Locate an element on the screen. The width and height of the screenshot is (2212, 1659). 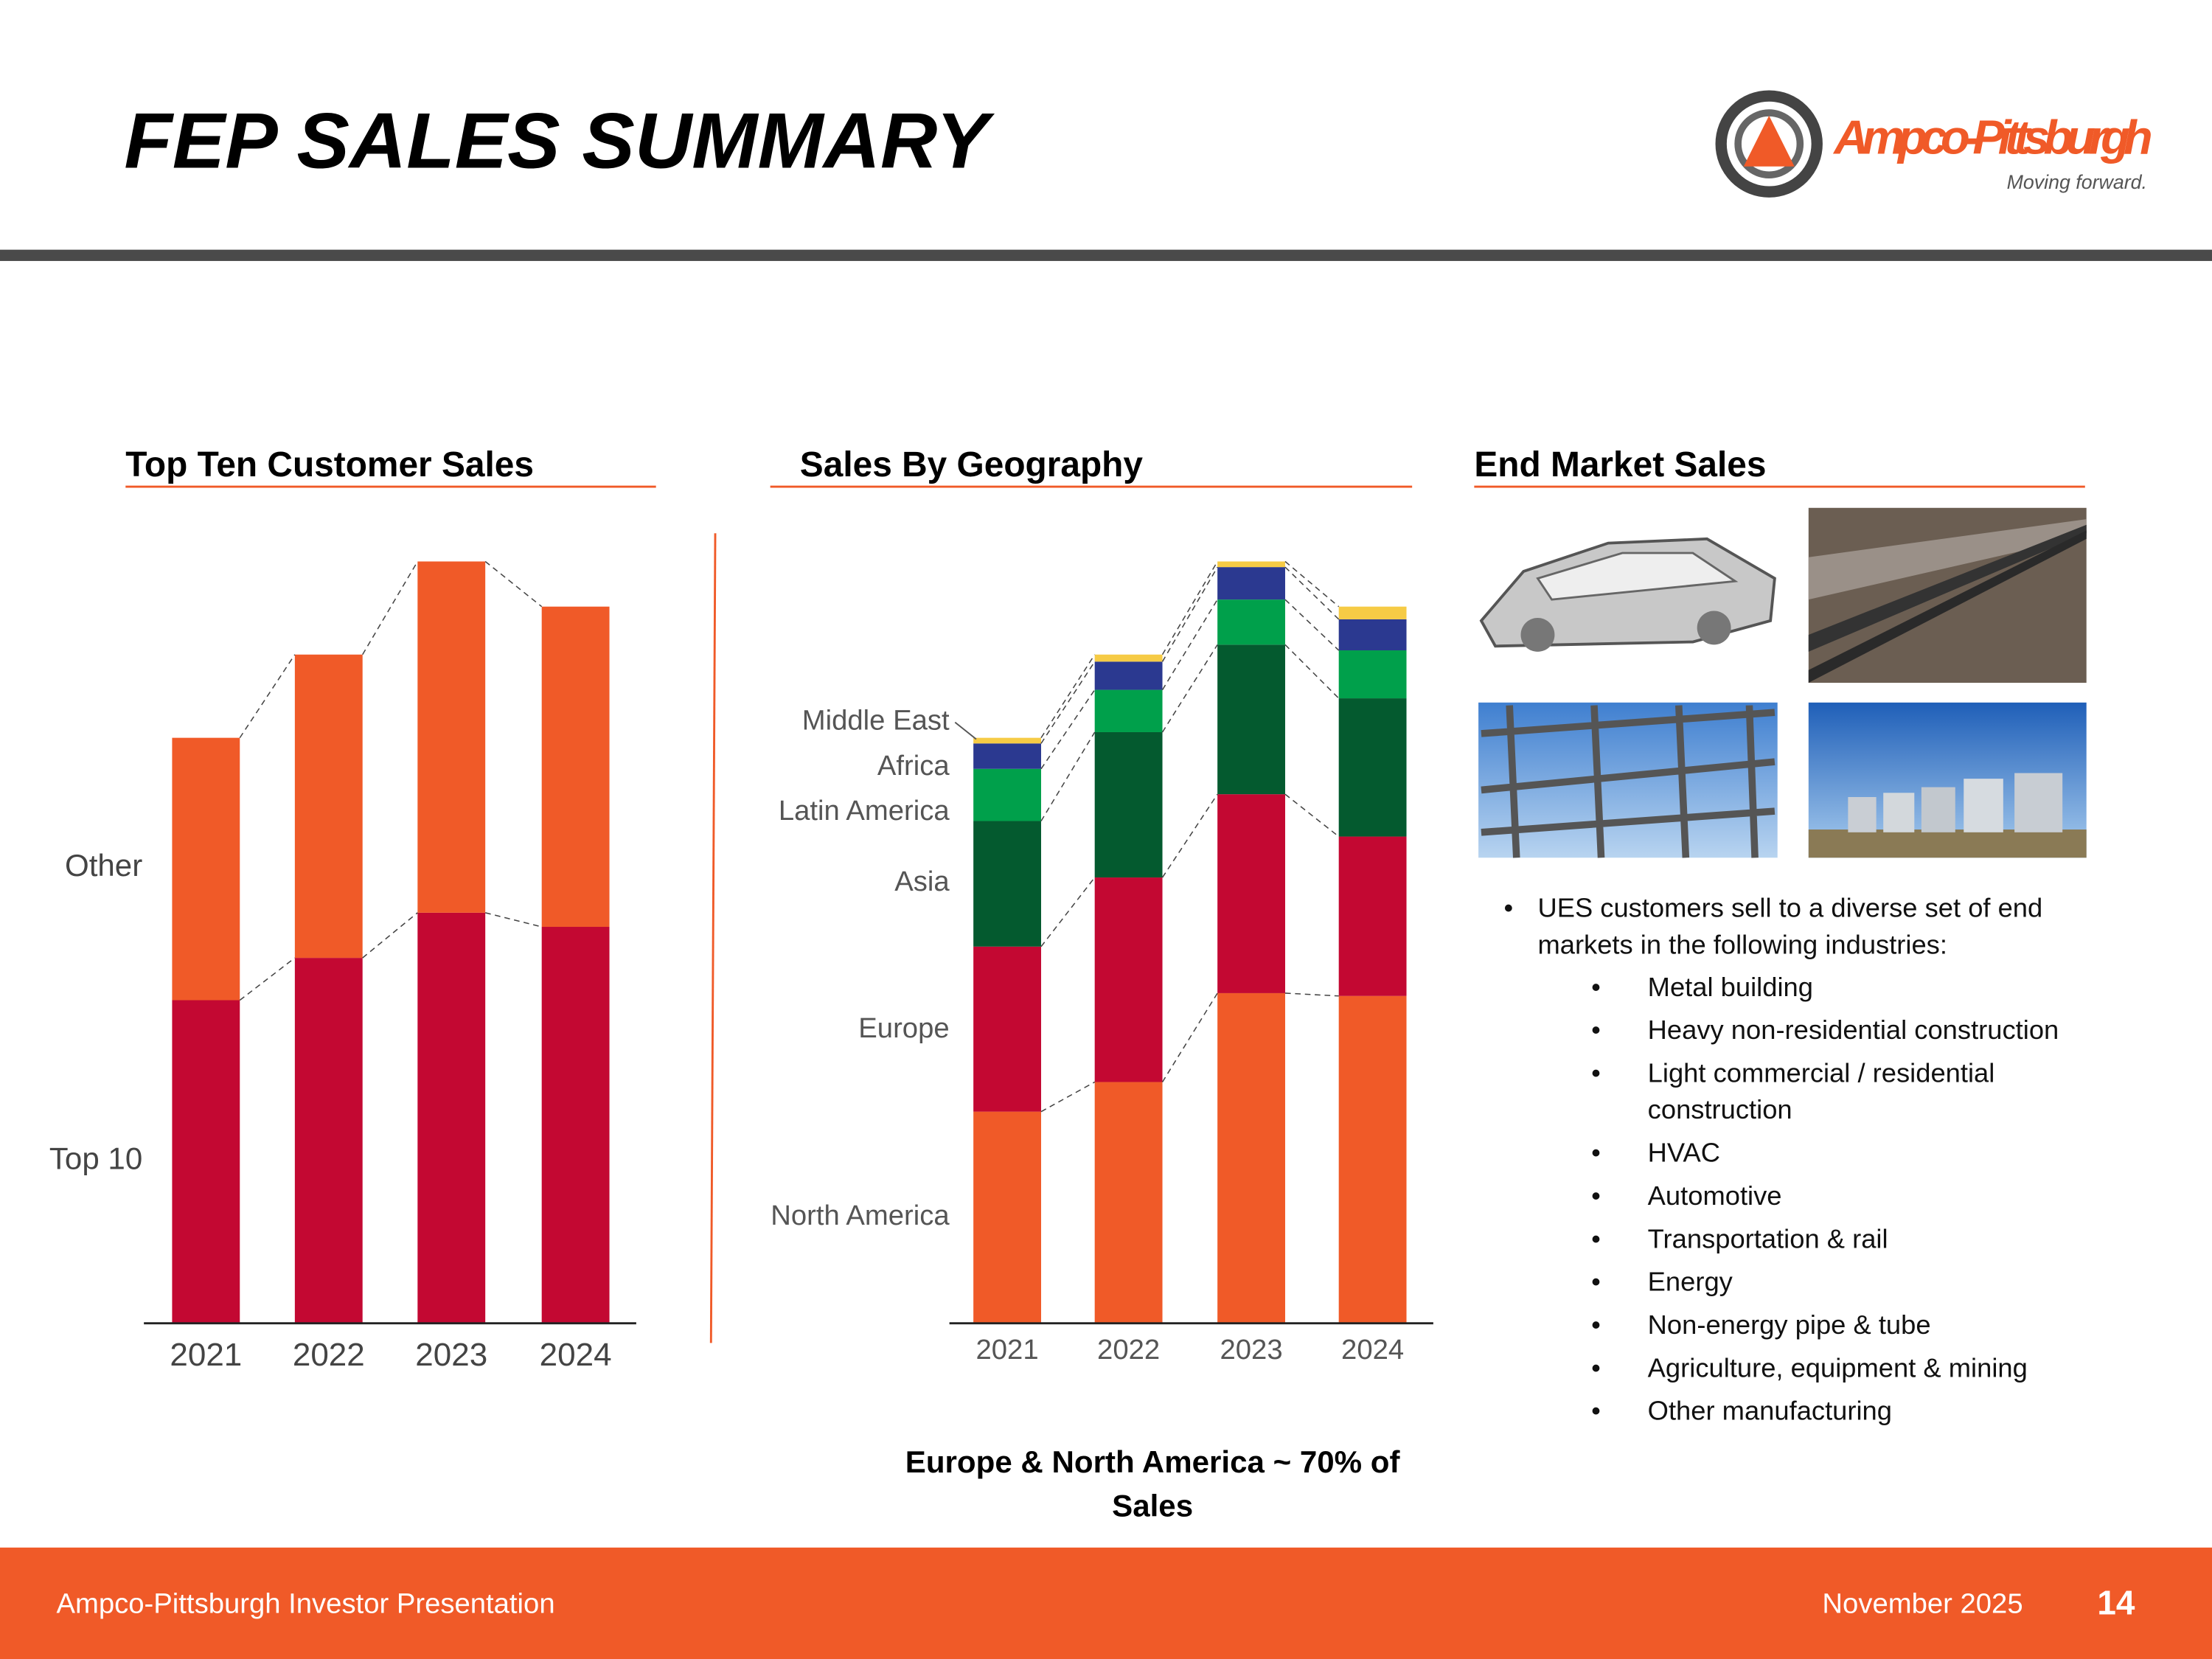
bullet-text: Agriculture, equipment & mining is located at coordinates (1838, 1367).